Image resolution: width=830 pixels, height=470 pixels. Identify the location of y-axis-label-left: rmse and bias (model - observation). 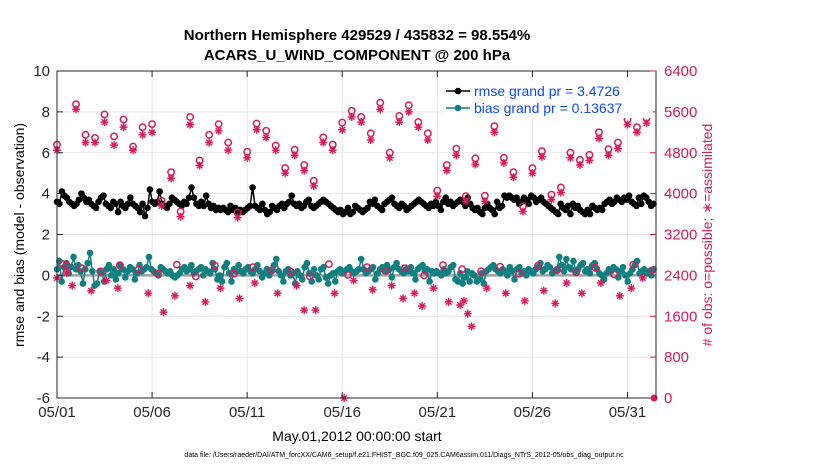
(19, 235).